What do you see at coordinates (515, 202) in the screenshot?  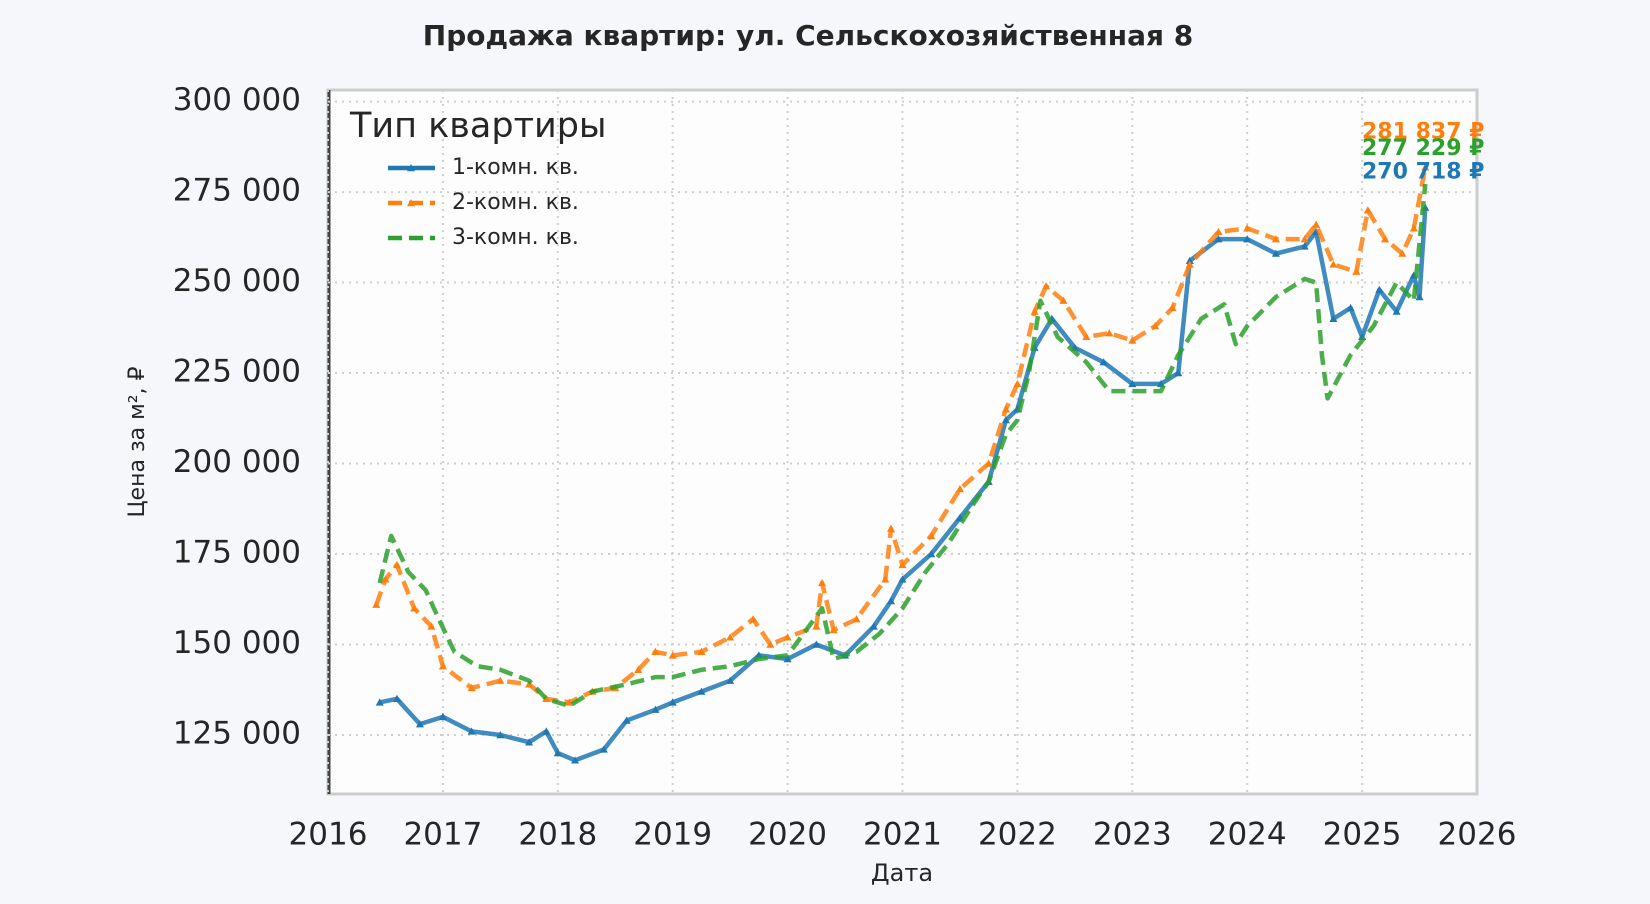 I see `legend-label: 2-комн. кв.` at bounding box center [515, 202].